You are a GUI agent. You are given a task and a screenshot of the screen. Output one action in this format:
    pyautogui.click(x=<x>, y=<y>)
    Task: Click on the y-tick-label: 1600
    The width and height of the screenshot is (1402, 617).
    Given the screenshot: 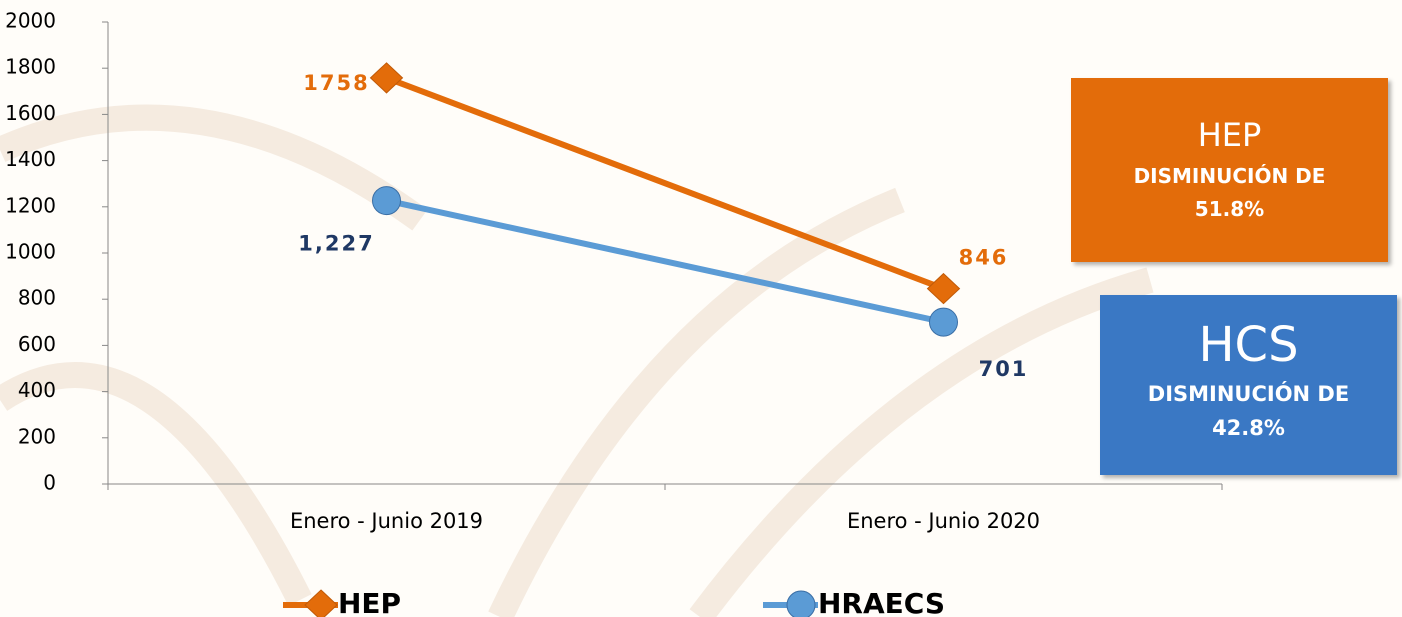 What is the action you would take?
    pyautogui.click(x=30, y=113)
    